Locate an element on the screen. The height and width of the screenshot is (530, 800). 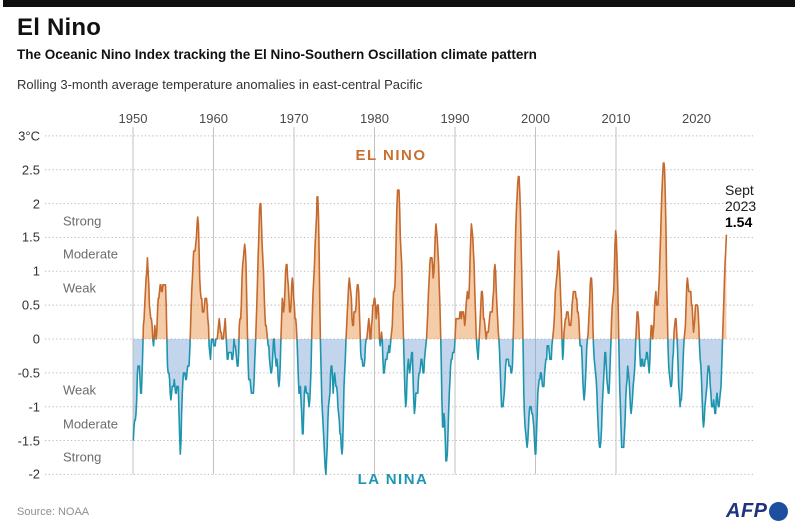
x-axis-tick-1950: 1950 is located at coordinates (133, 118).